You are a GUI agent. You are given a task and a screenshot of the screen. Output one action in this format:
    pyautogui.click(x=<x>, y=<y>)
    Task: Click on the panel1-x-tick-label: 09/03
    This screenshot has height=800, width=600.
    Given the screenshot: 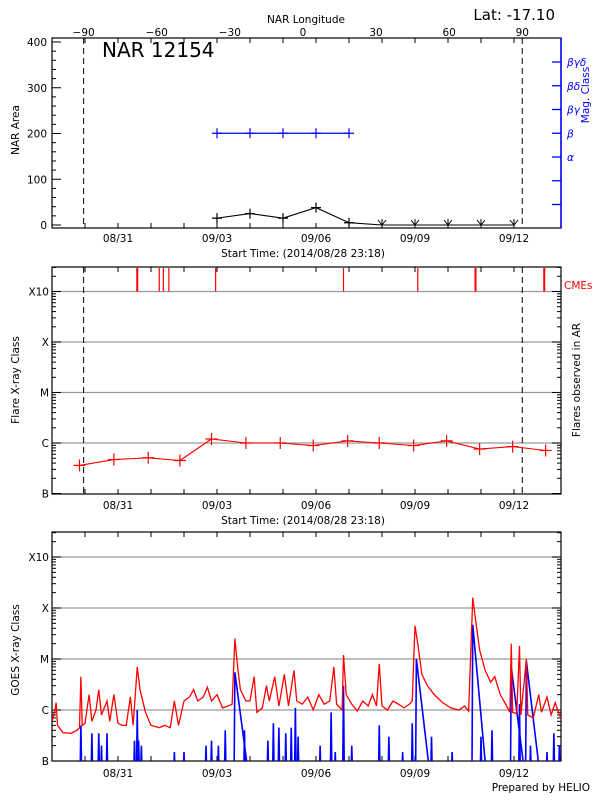 What is the action you would take?
    pyautogui.click(x=217, y=239)
    